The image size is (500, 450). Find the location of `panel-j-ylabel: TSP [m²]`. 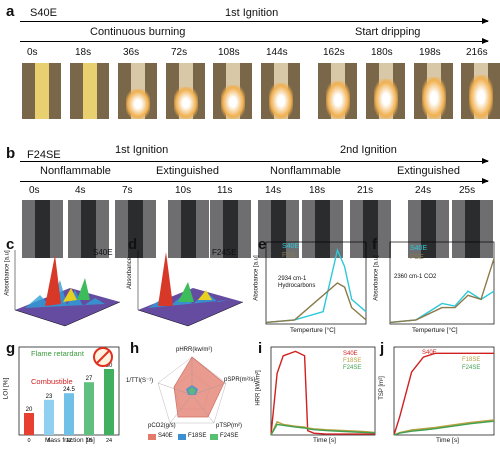

panel-j-ylabel: TSP [m²] is located at coordinates (381, 388).